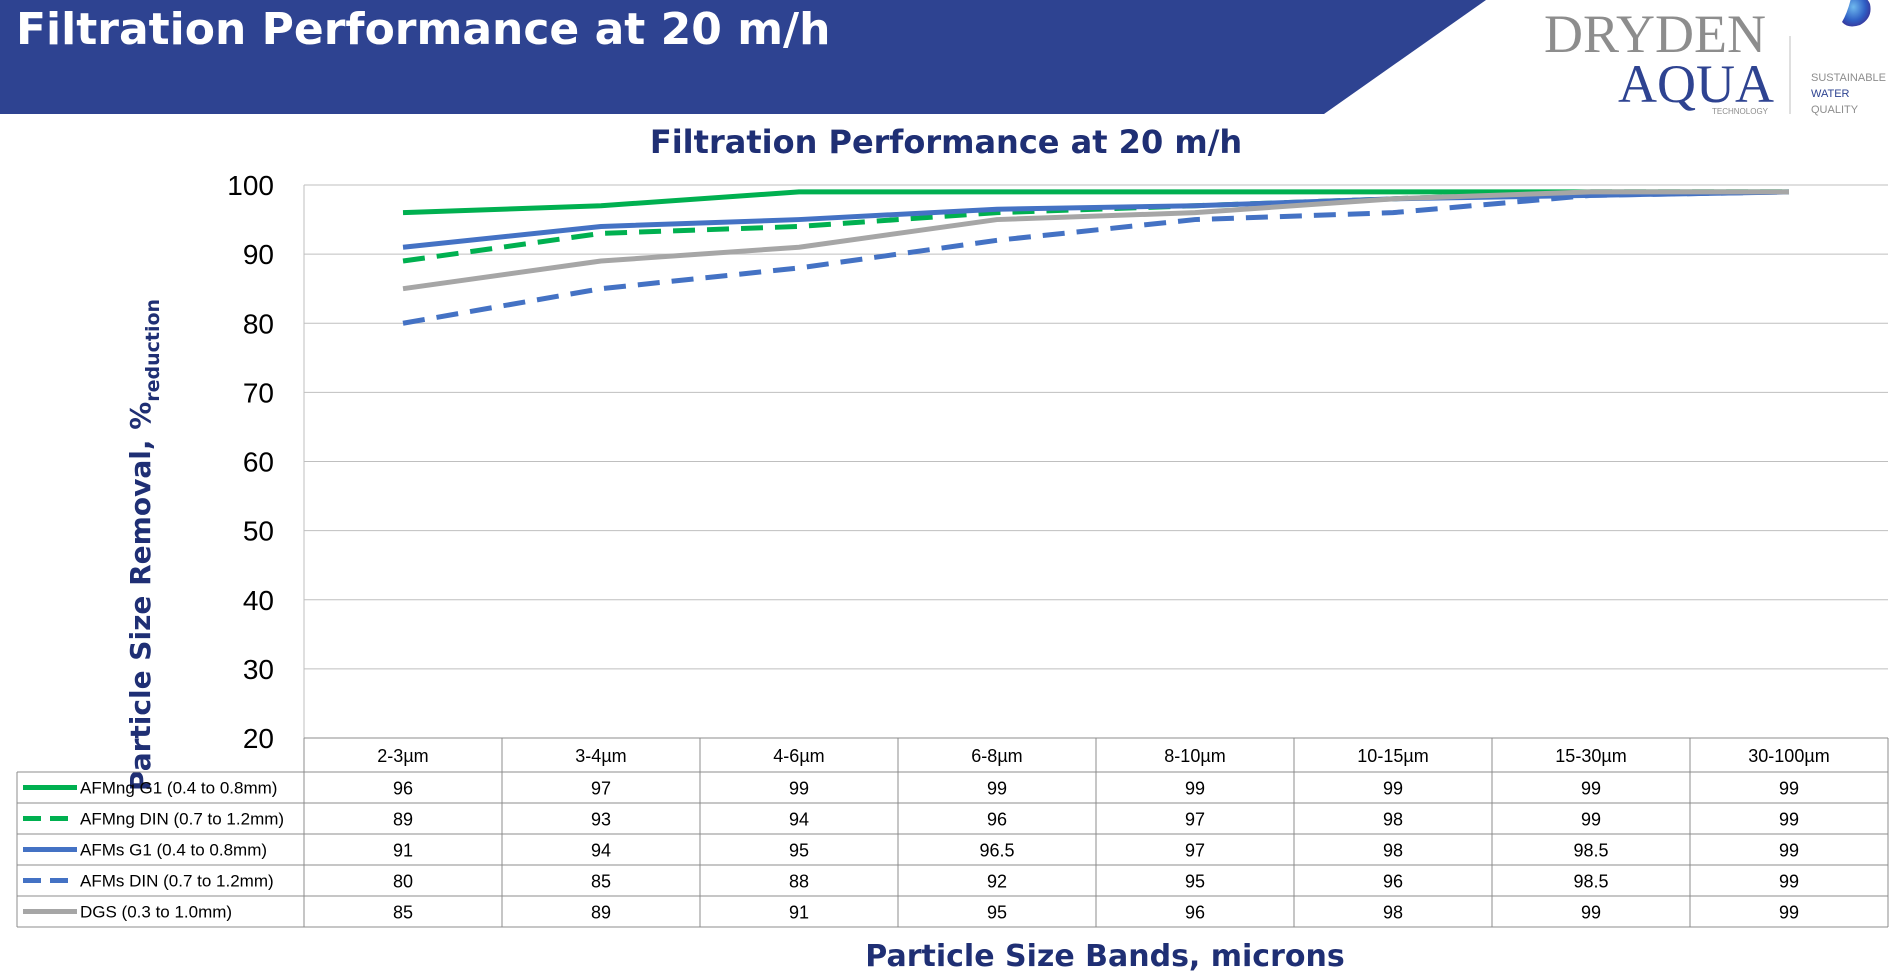  I want to click on x-tick-label: 3-4µm, so click(600, 756).